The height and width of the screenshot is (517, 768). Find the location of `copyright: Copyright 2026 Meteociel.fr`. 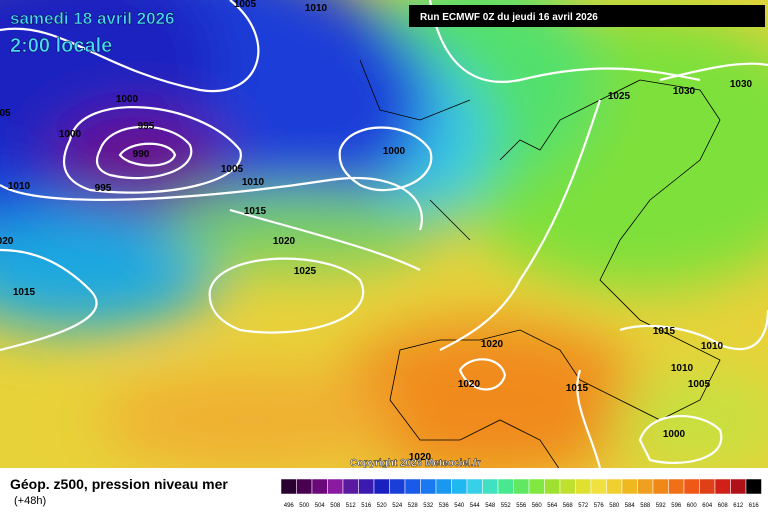

copyright: Copyright 2026 Meteociel.fr is located at coordinates (415, 463).